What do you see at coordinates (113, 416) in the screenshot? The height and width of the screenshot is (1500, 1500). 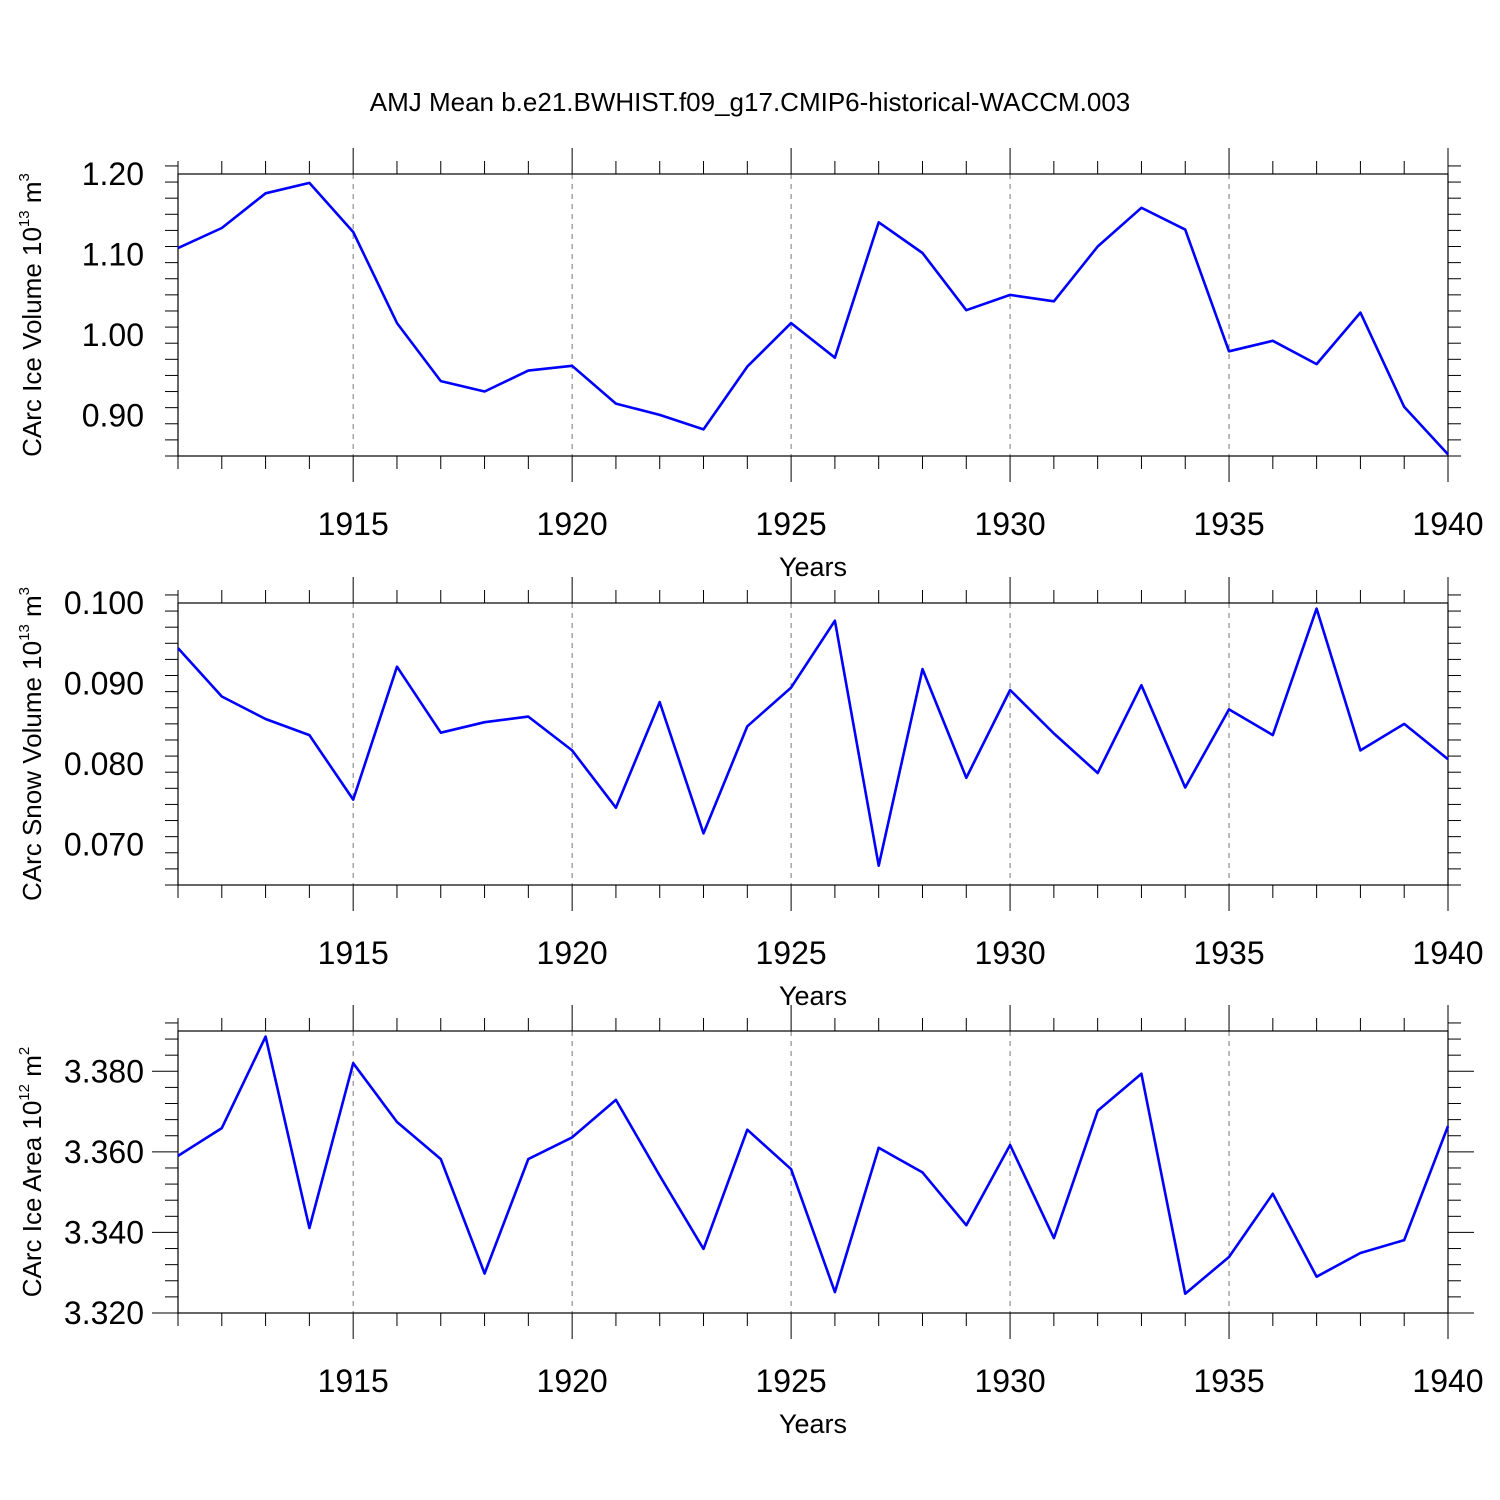 I see `y-tick-label: 0.90` at bounding box center [113, 416].